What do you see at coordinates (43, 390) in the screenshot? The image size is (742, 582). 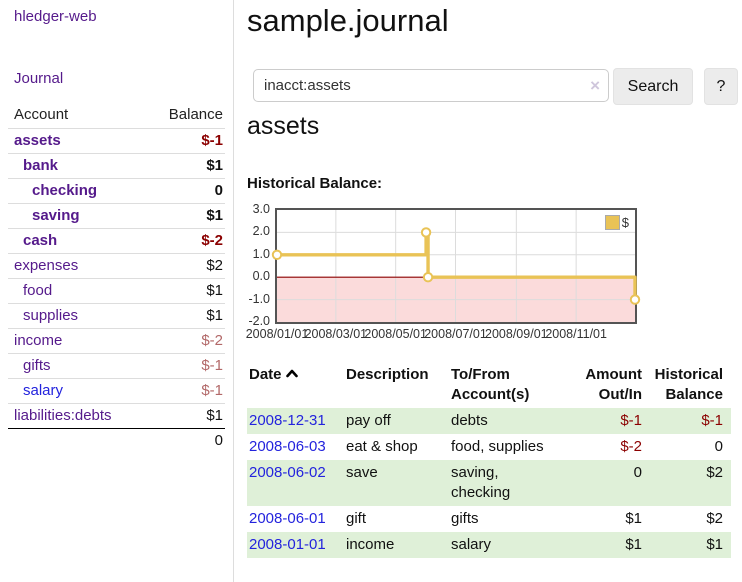 I see `account-link: salary` at bounding box center [43, 390].